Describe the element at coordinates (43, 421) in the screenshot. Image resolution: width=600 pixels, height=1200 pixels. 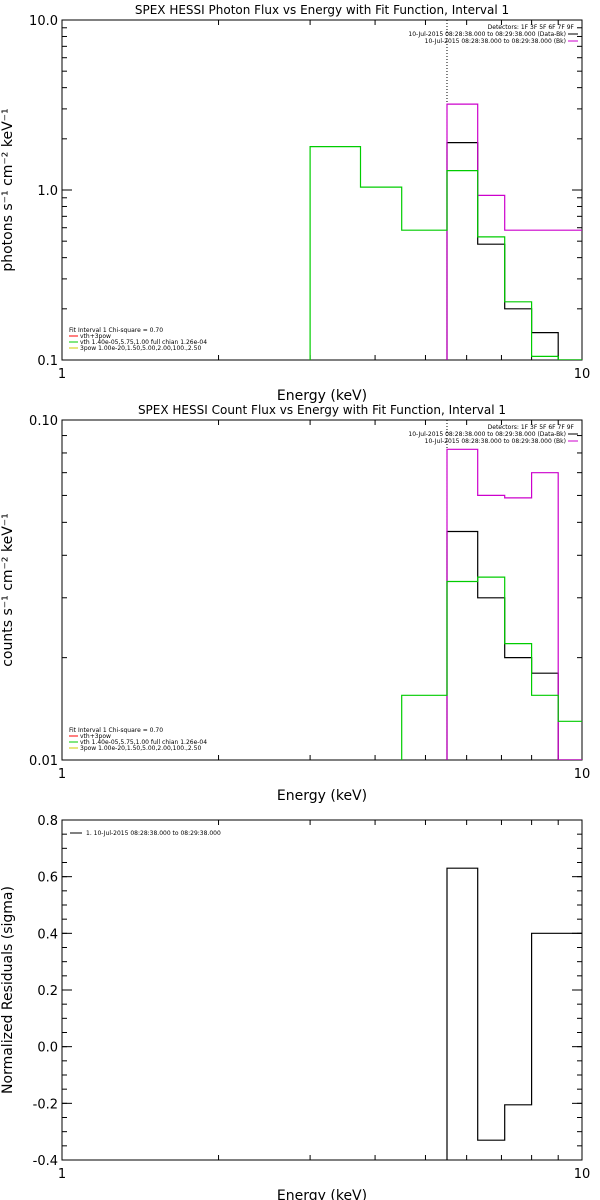
I see `y-tick-label: 0.10` at that location.